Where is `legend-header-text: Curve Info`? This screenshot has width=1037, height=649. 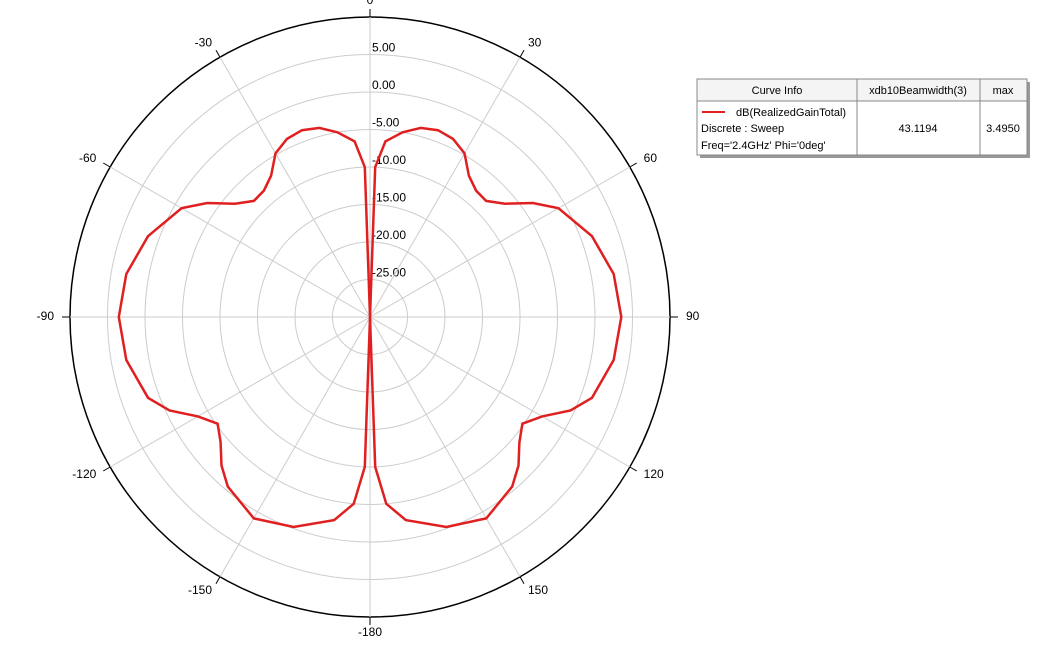 legend-header-text: Curve Info is located at coordinates (777, 91).